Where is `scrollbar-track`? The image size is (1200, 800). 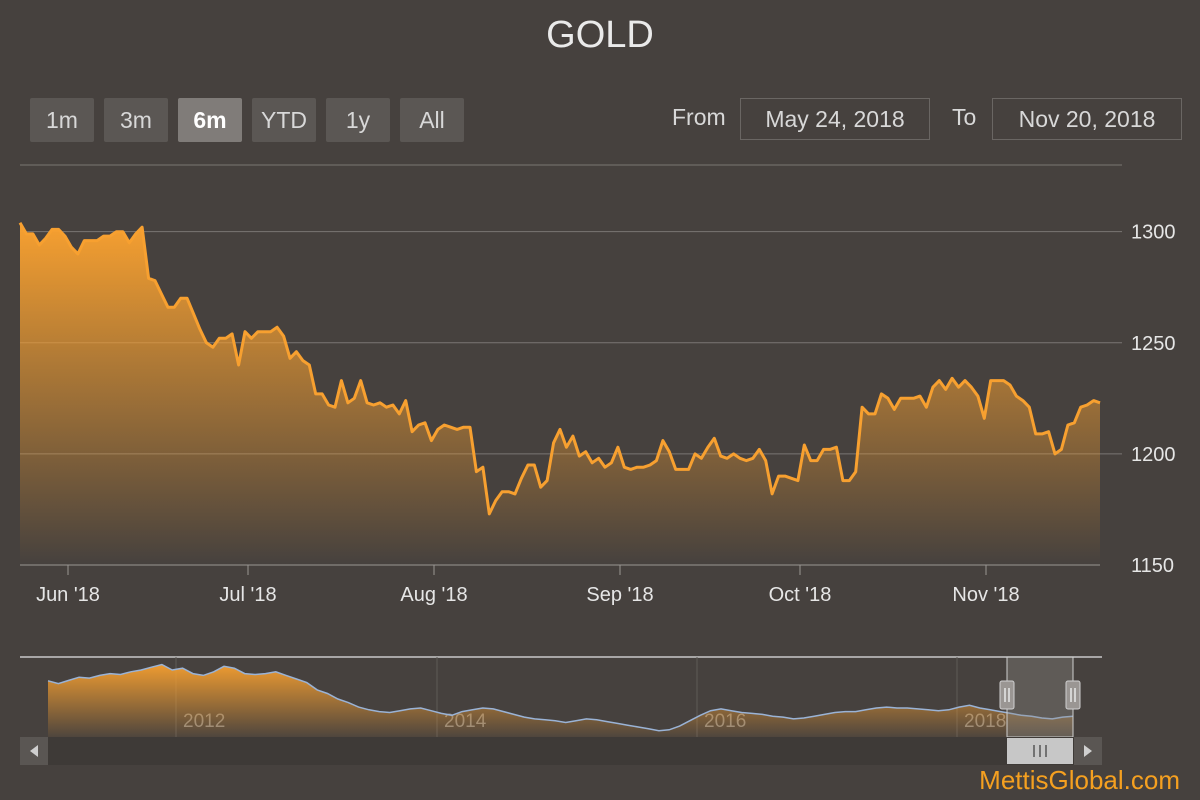 scrollbar-track is located at coordinates (561, 751).